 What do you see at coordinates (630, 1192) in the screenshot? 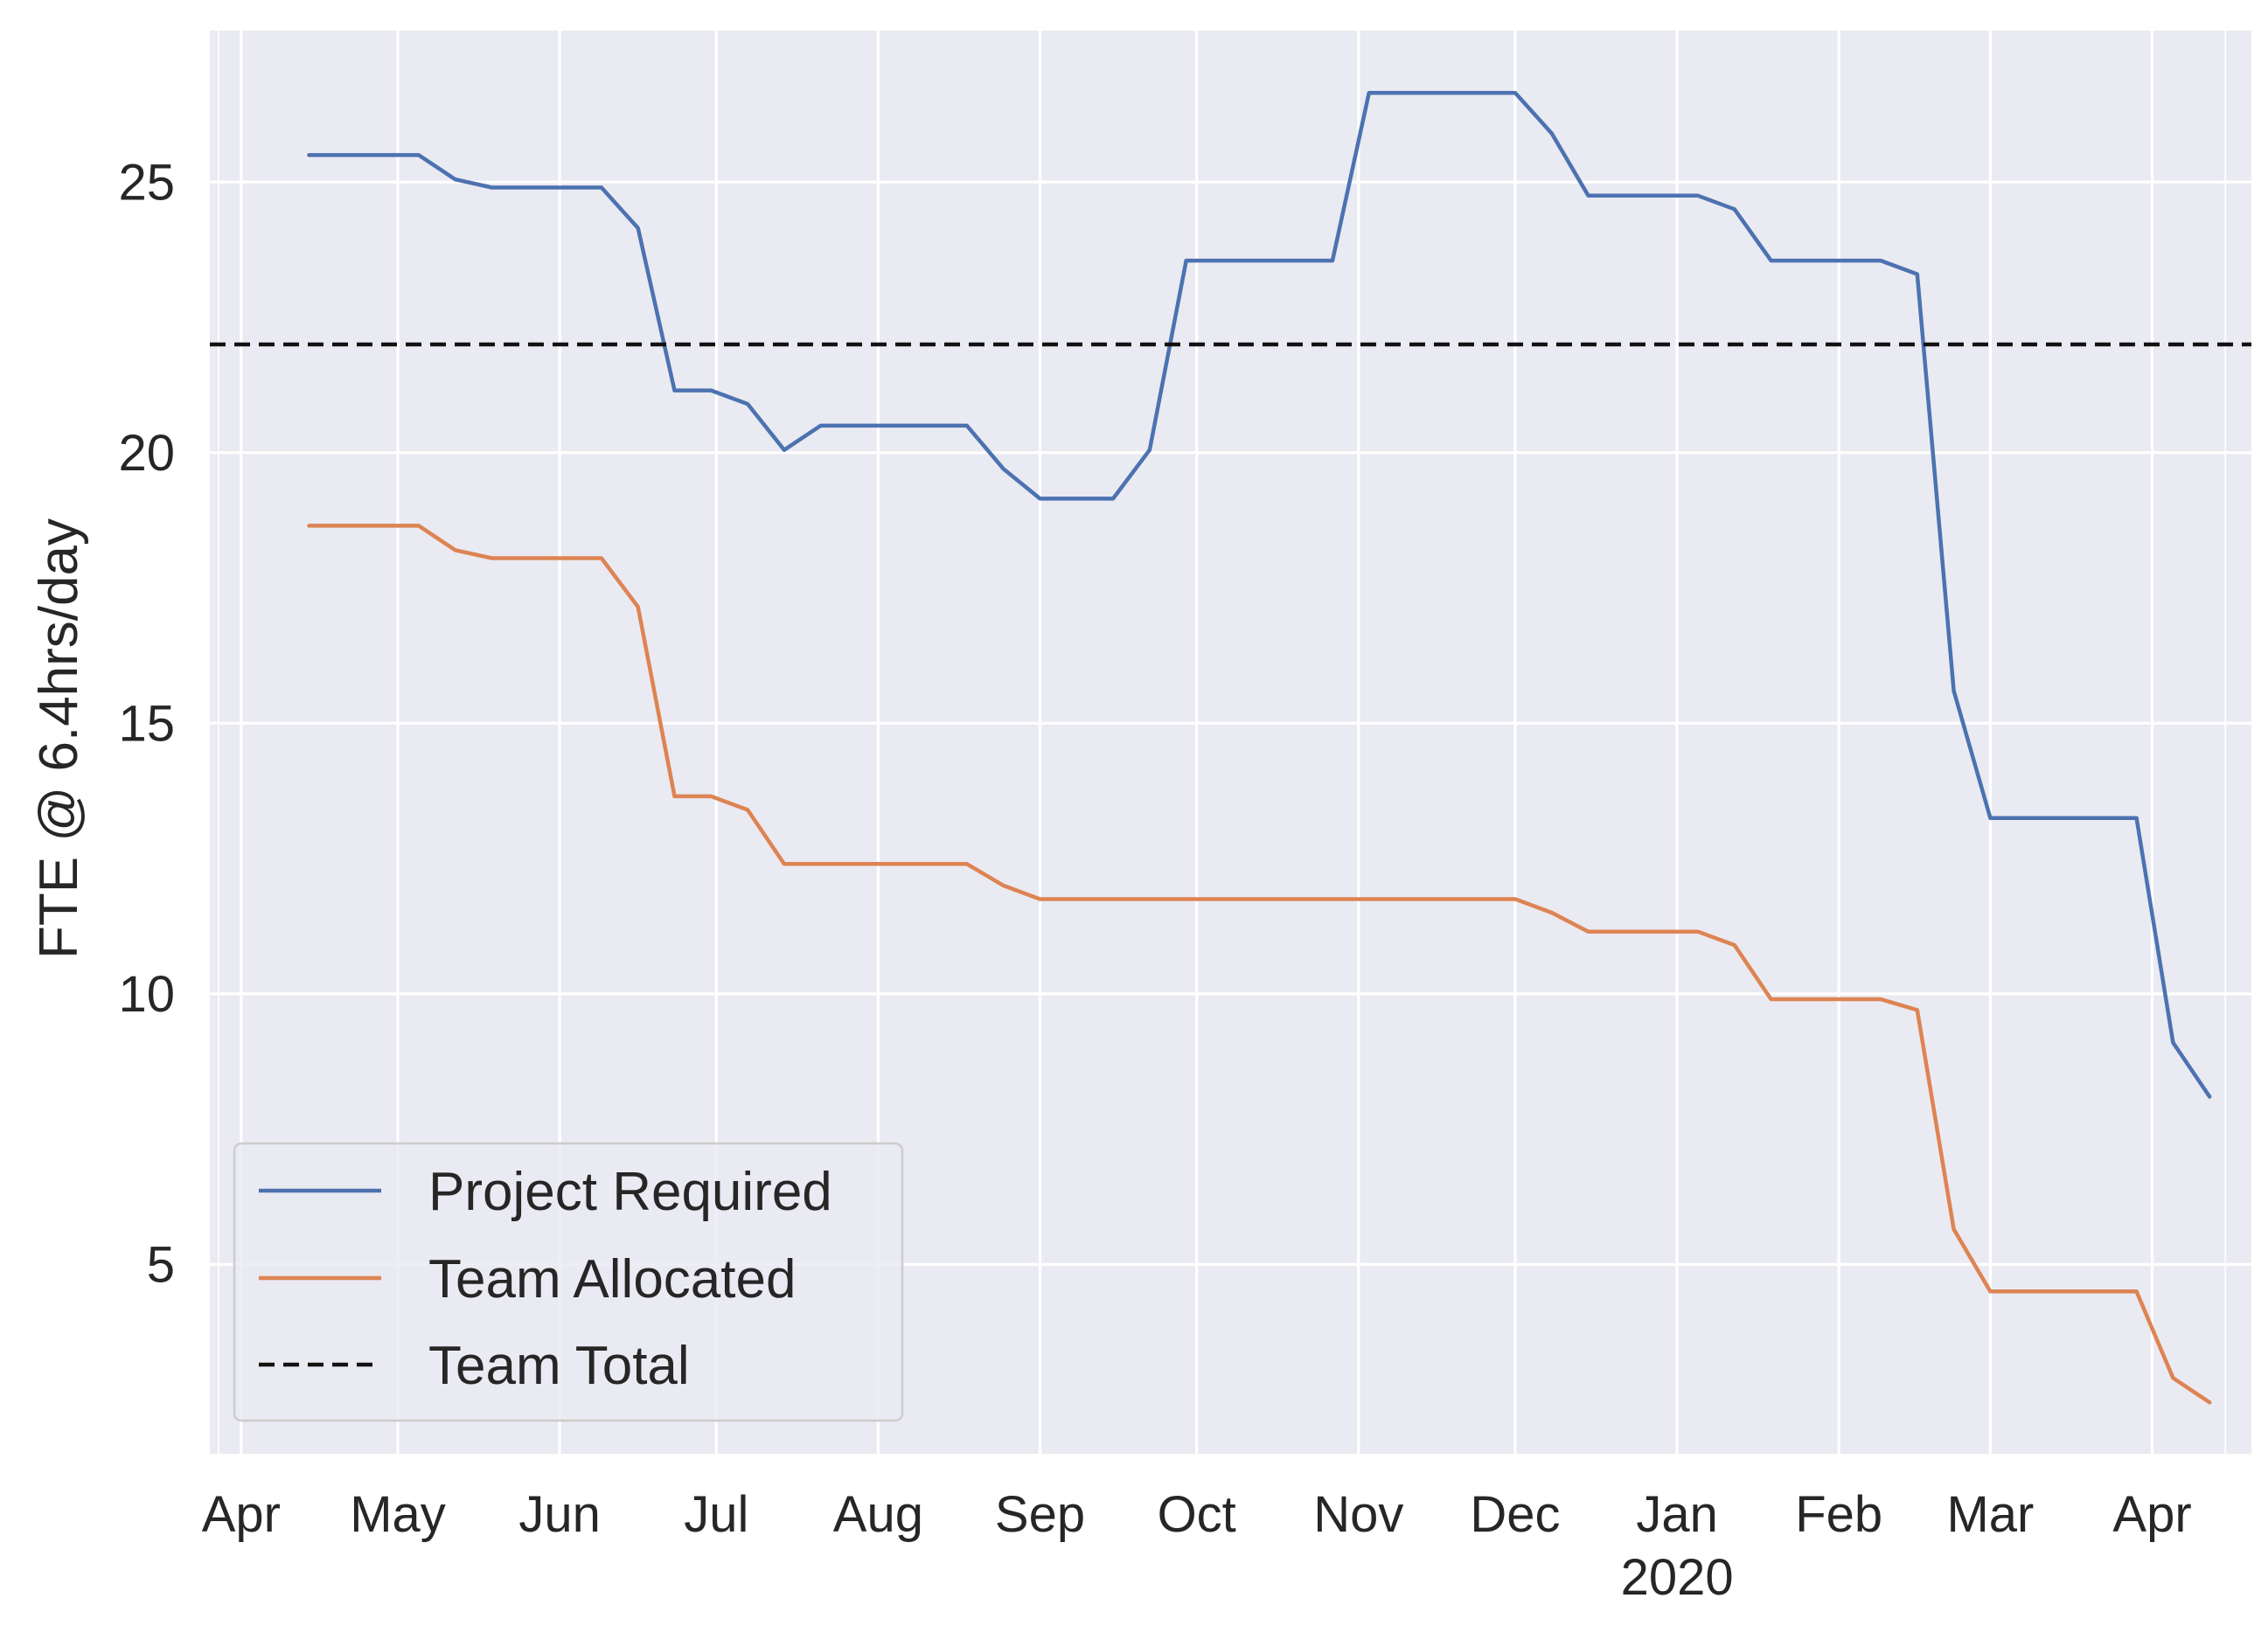
I see `legend-label-project-required: Project Required` at bounding box center [630, 1192].